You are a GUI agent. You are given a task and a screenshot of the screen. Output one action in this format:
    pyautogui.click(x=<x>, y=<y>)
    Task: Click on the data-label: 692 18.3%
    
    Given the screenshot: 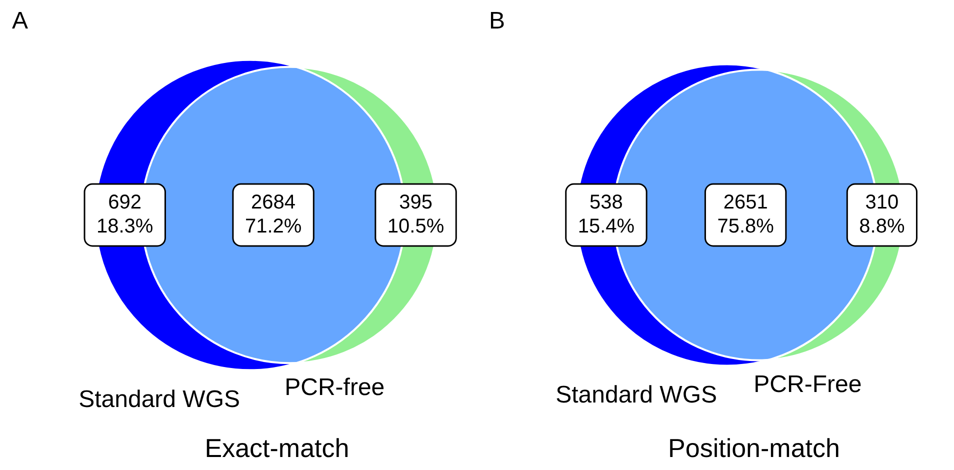 What is the action you would take?
    pyautogui.click(x=125, y=215)
    